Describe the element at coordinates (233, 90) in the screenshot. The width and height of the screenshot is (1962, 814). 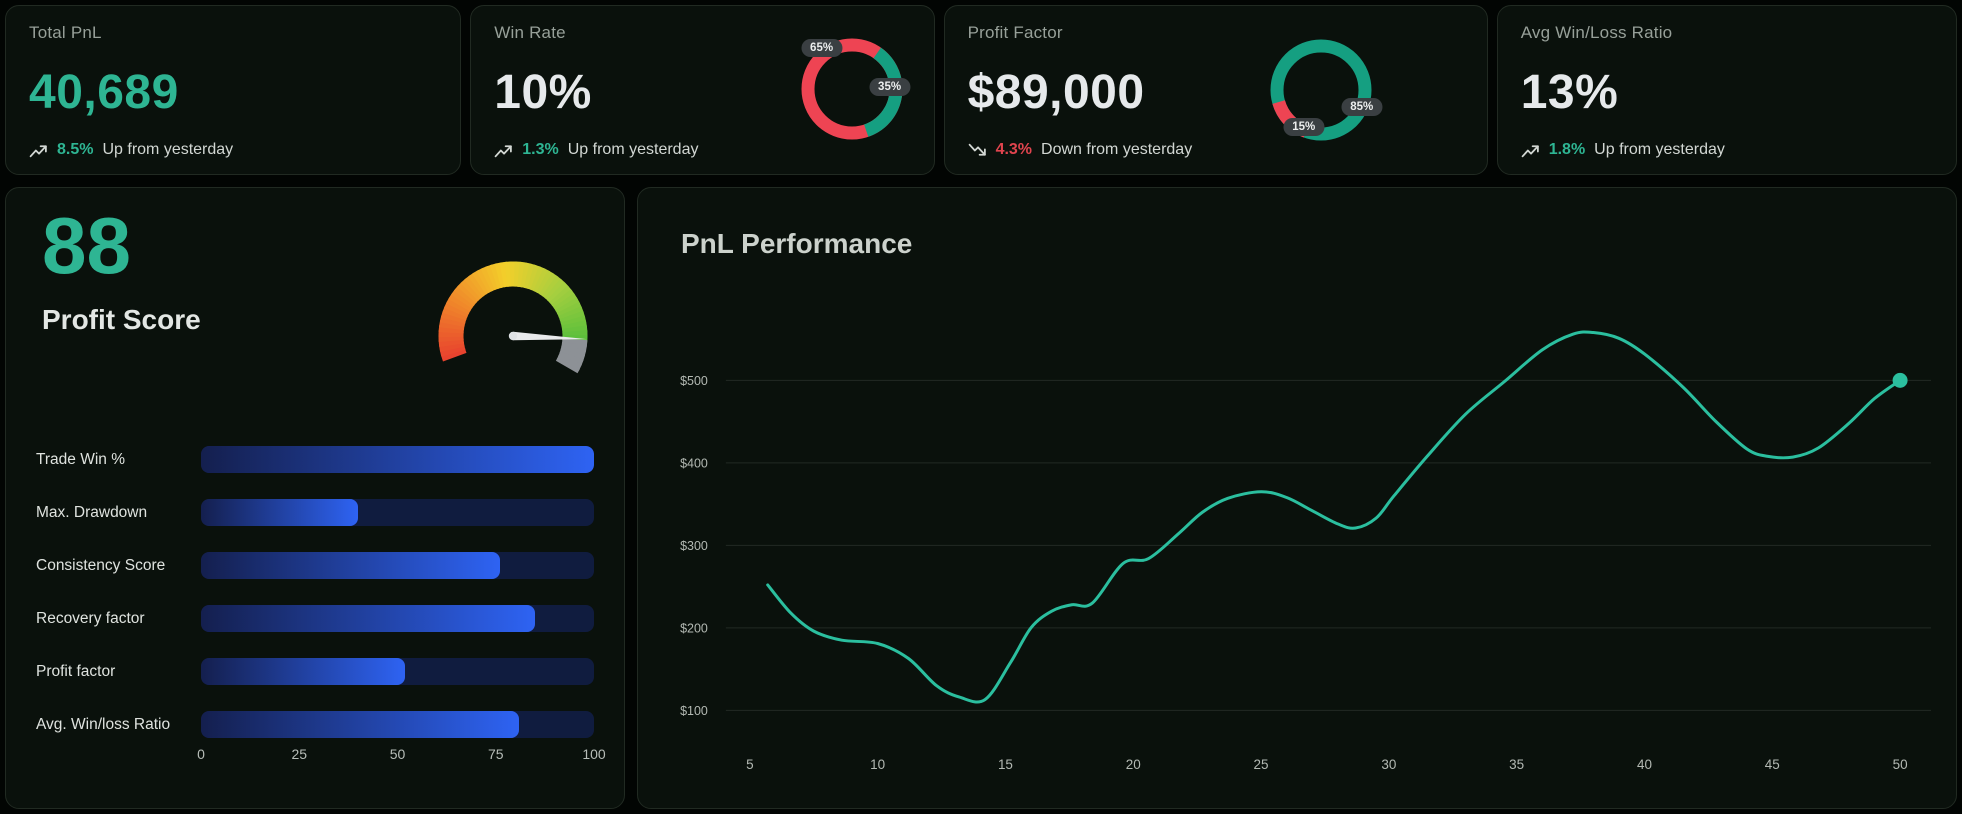
I see `kpi-card-total-pnl: Total PnL 40,689 8.5% Up from yesterday` at that location.